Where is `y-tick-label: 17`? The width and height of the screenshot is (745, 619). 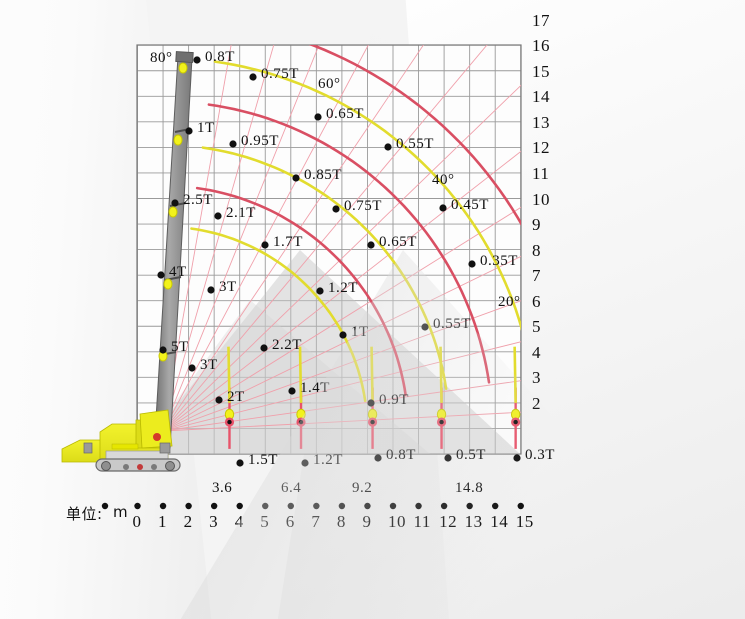 y-tick-label: 17 is located at coordinates (541, 20).